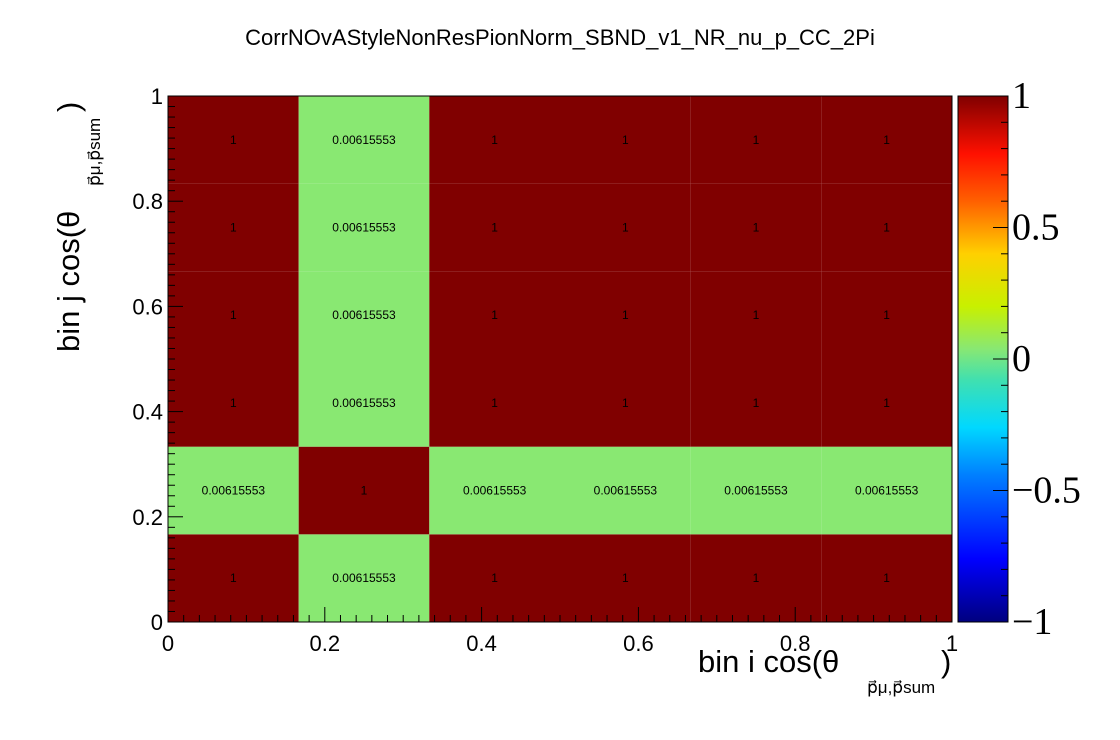 This screenshot has width=1120, height=740. What do you see at coordinates (1046, 491) in the screenshot?
I see `colorbar-tick-label: −0.5` at bounding box center [1046, 491].